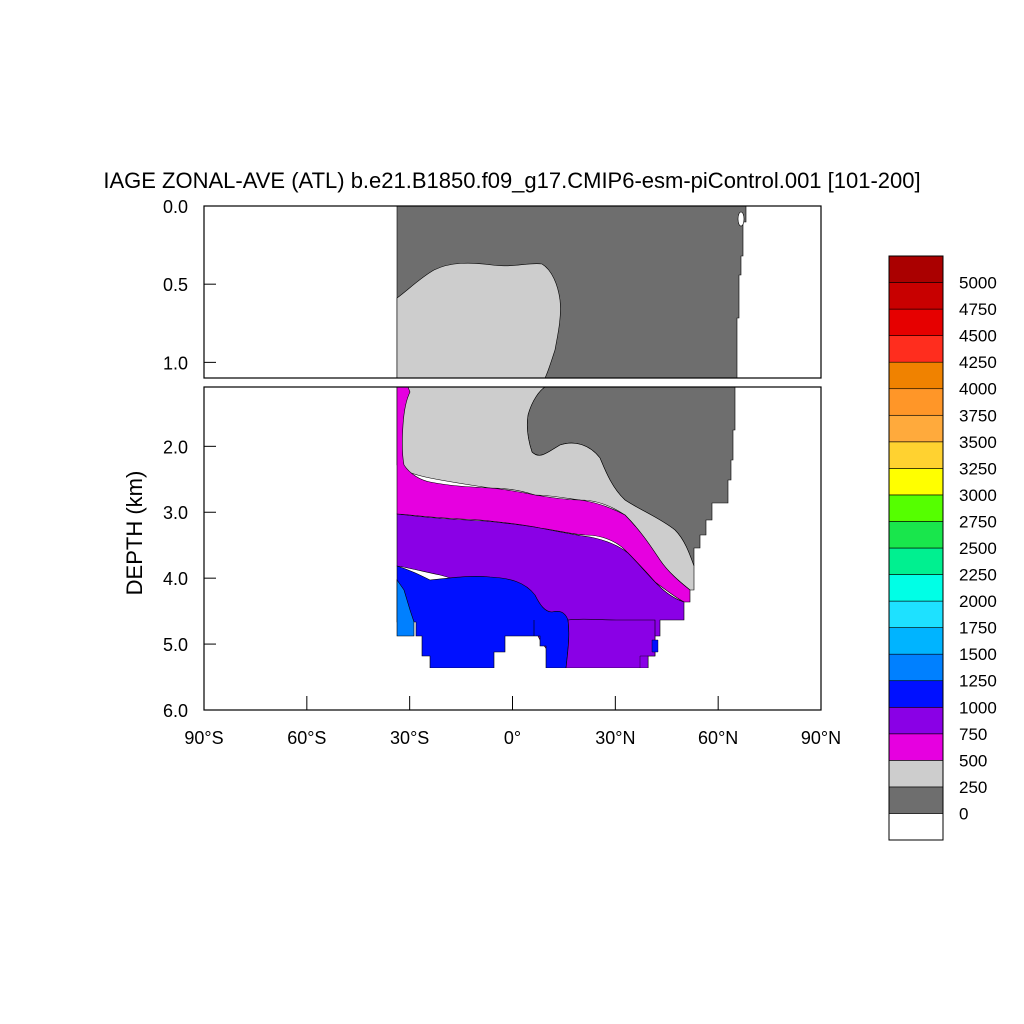  What do you see at coordinates (189, 285) in the screenshot?
I see `y-axis-ticks-upper: 0.0 0.5 1.0` at bounding box center [189, 285].